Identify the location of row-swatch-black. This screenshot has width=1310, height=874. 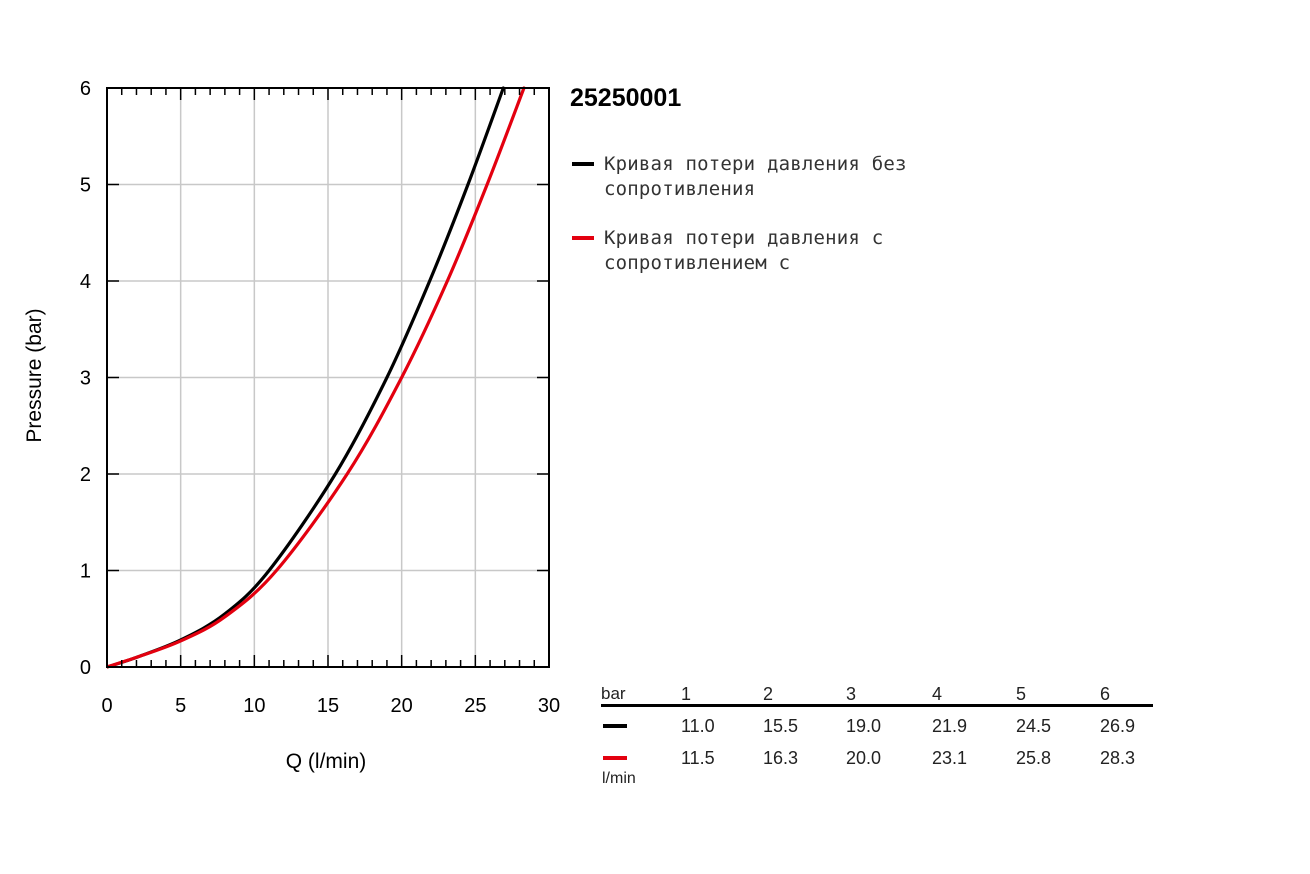
(615, 726).